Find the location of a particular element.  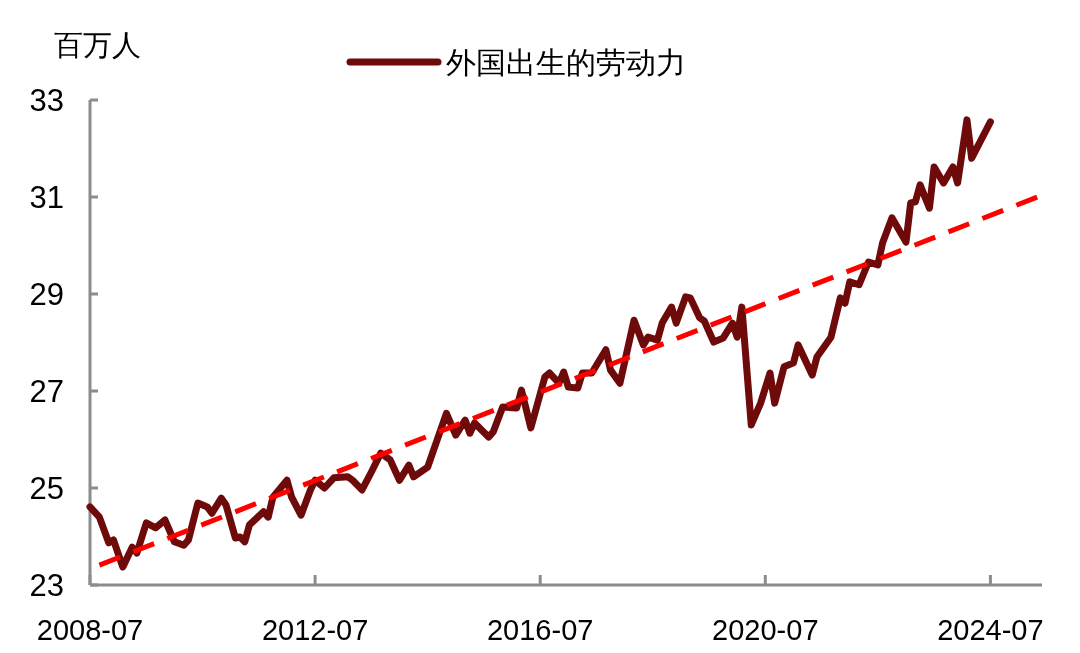

y-tick-label: 29 is located at coordinates (46, 294).